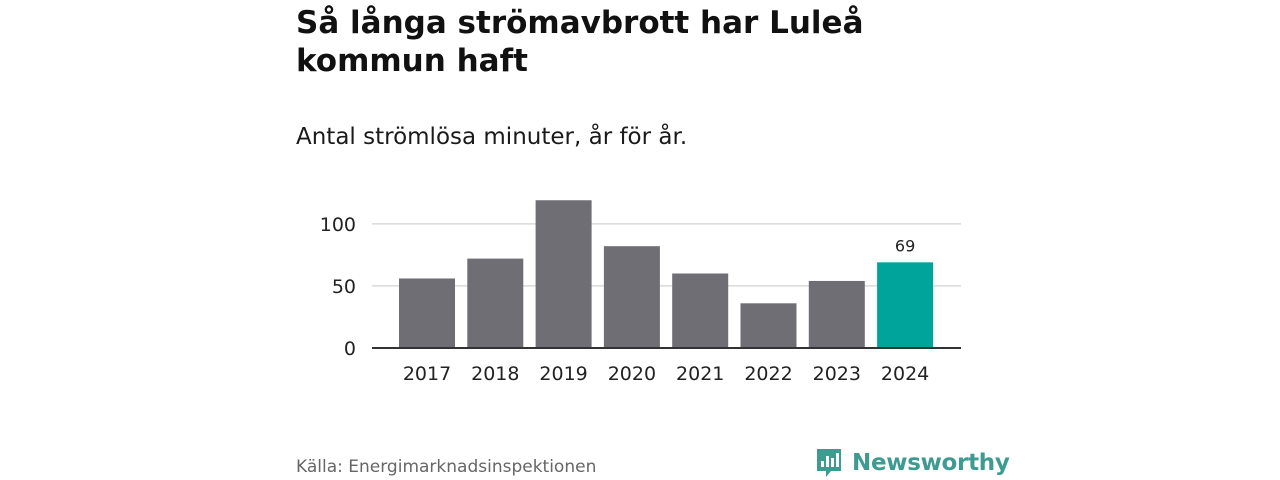 The image size is (1280, 480). I want to click on brand-name: Newsworthy, so click(931, 463).